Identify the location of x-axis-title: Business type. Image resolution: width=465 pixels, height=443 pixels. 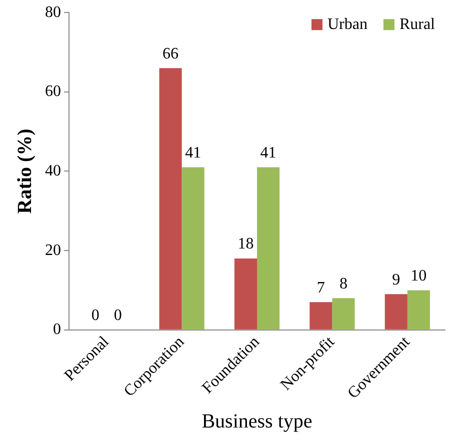
(257, 421).